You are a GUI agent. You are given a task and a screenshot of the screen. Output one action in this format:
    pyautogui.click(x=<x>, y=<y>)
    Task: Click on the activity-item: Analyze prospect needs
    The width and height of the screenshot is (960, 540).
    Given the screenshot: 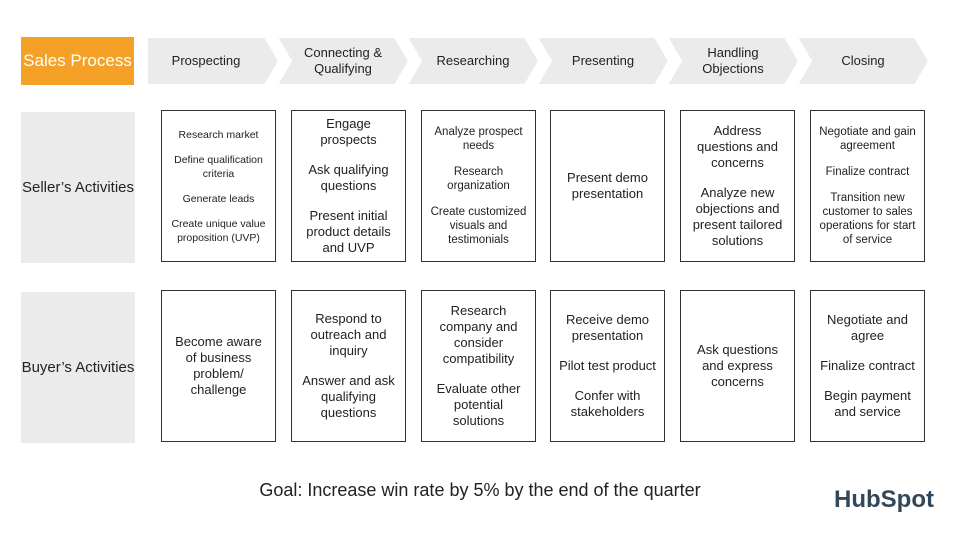 What is the action you would take?
    pyautogui.click(x=478, y=139)
    